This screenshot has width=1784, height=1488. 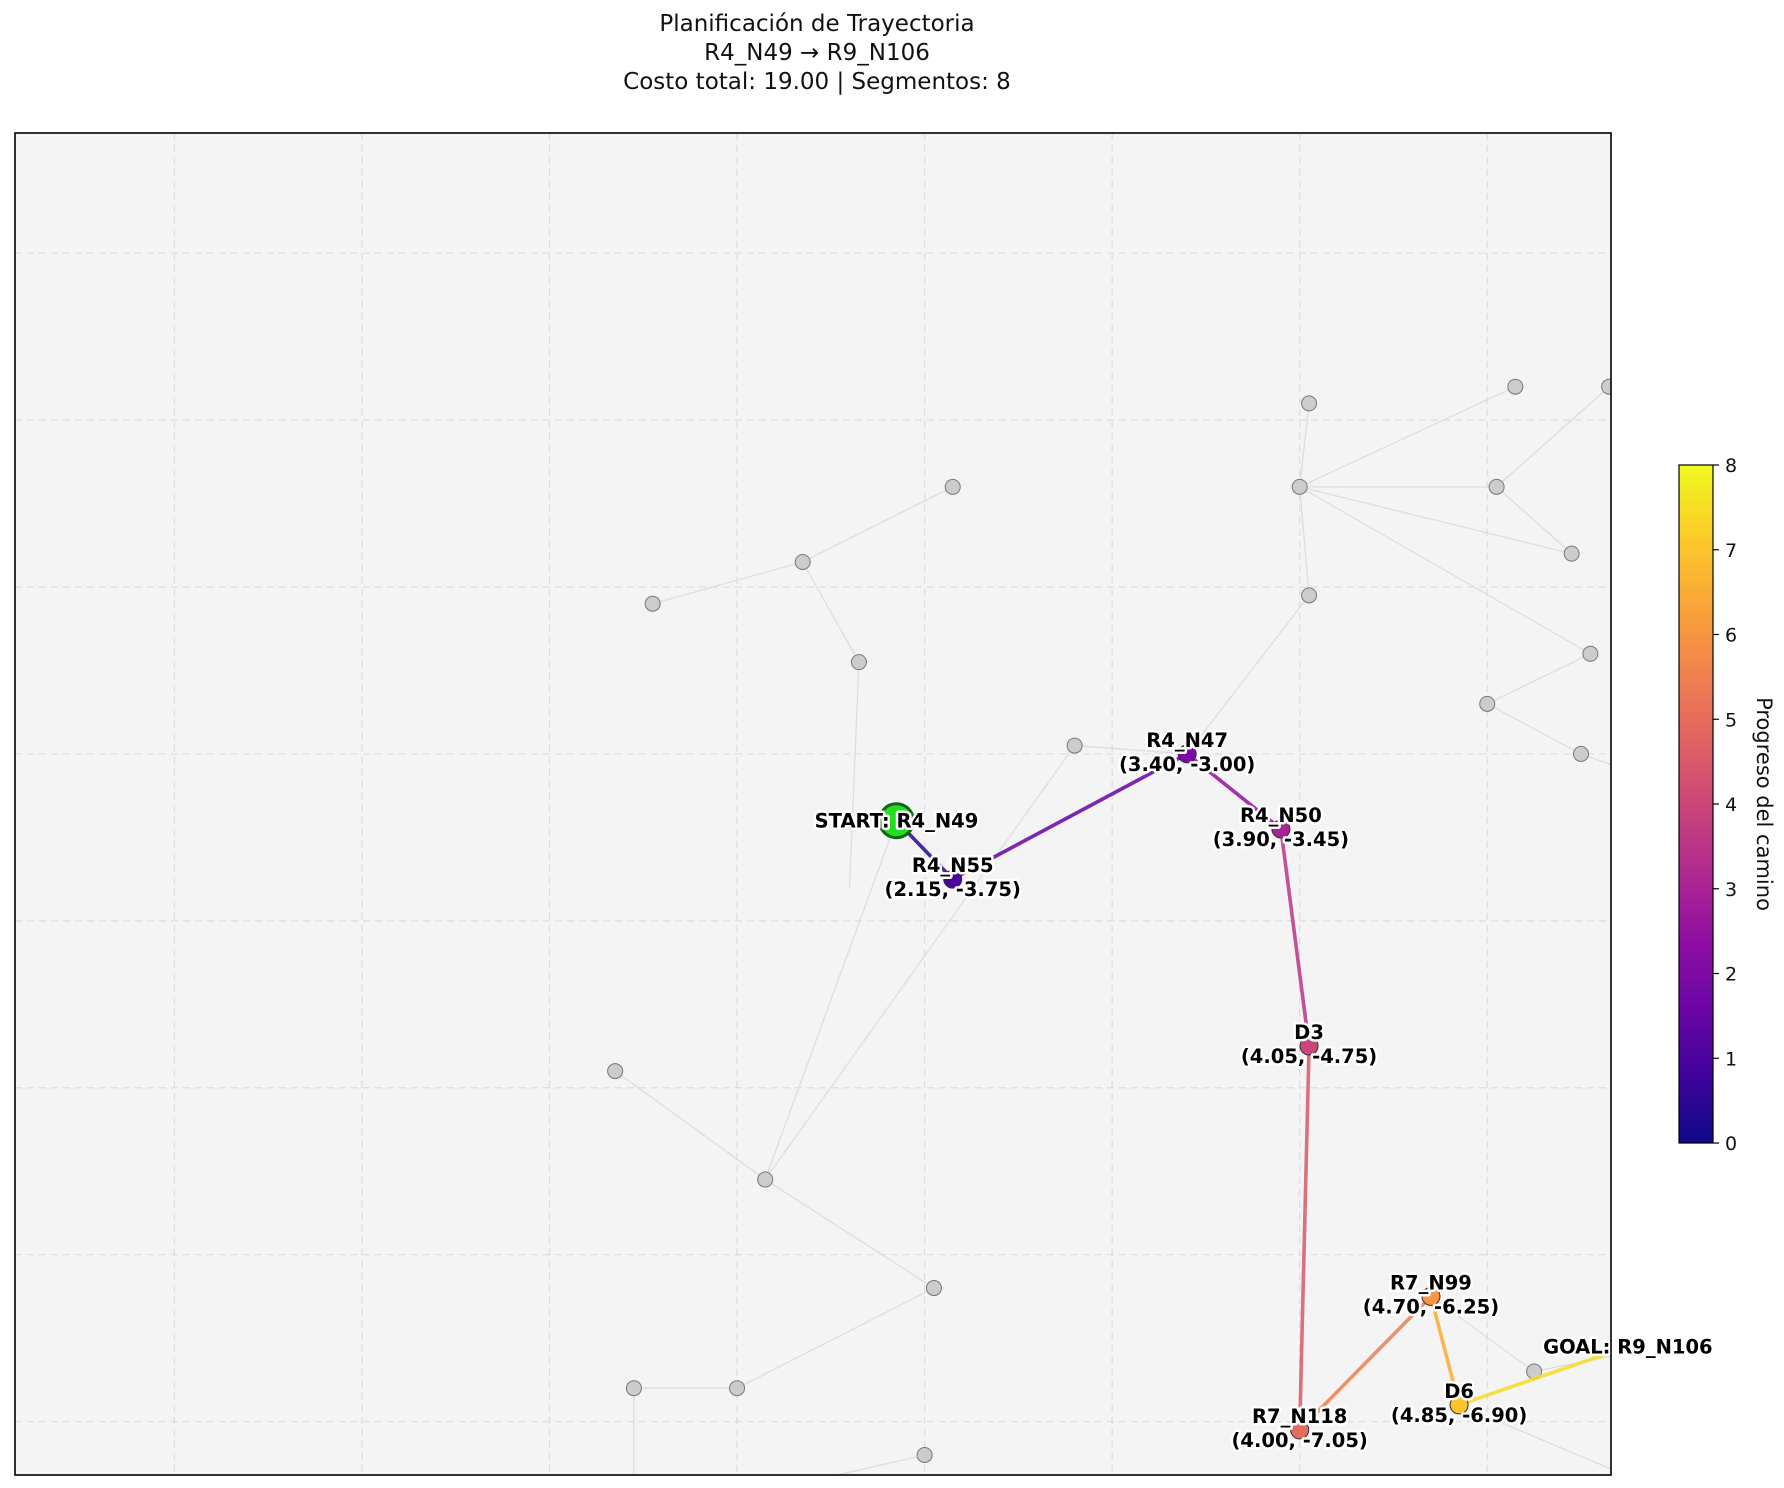 What do you see at coordinates (1696, 804) in the screenshot?
I see `colorbar-gradient` at bounding box center [1696, 804].